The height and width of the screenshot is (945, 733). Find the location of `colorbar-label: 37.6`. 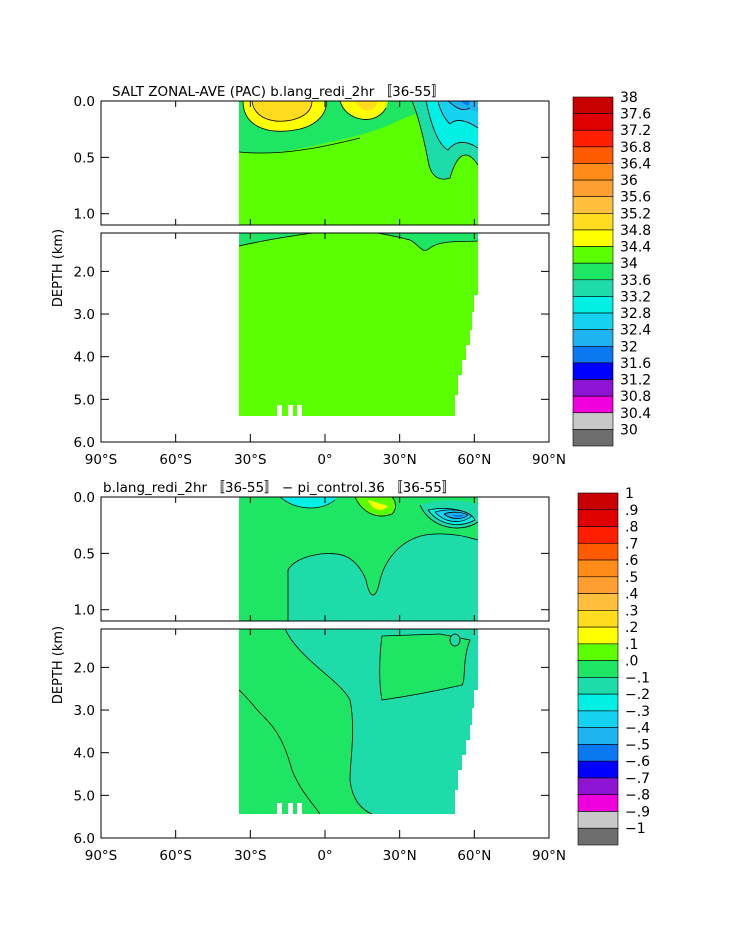

colorbar-label: 37.6 is located at coordinates (635, 115).